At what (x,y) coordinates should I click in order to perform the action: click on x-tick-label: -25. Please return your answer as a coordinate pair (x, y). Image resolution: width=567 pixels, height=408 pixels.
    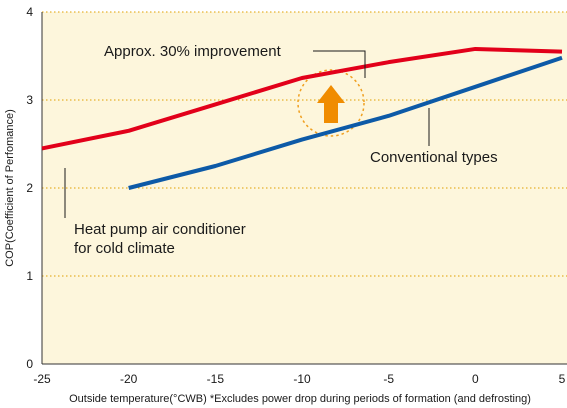
    Looking at the image, I should click on (42, 379).